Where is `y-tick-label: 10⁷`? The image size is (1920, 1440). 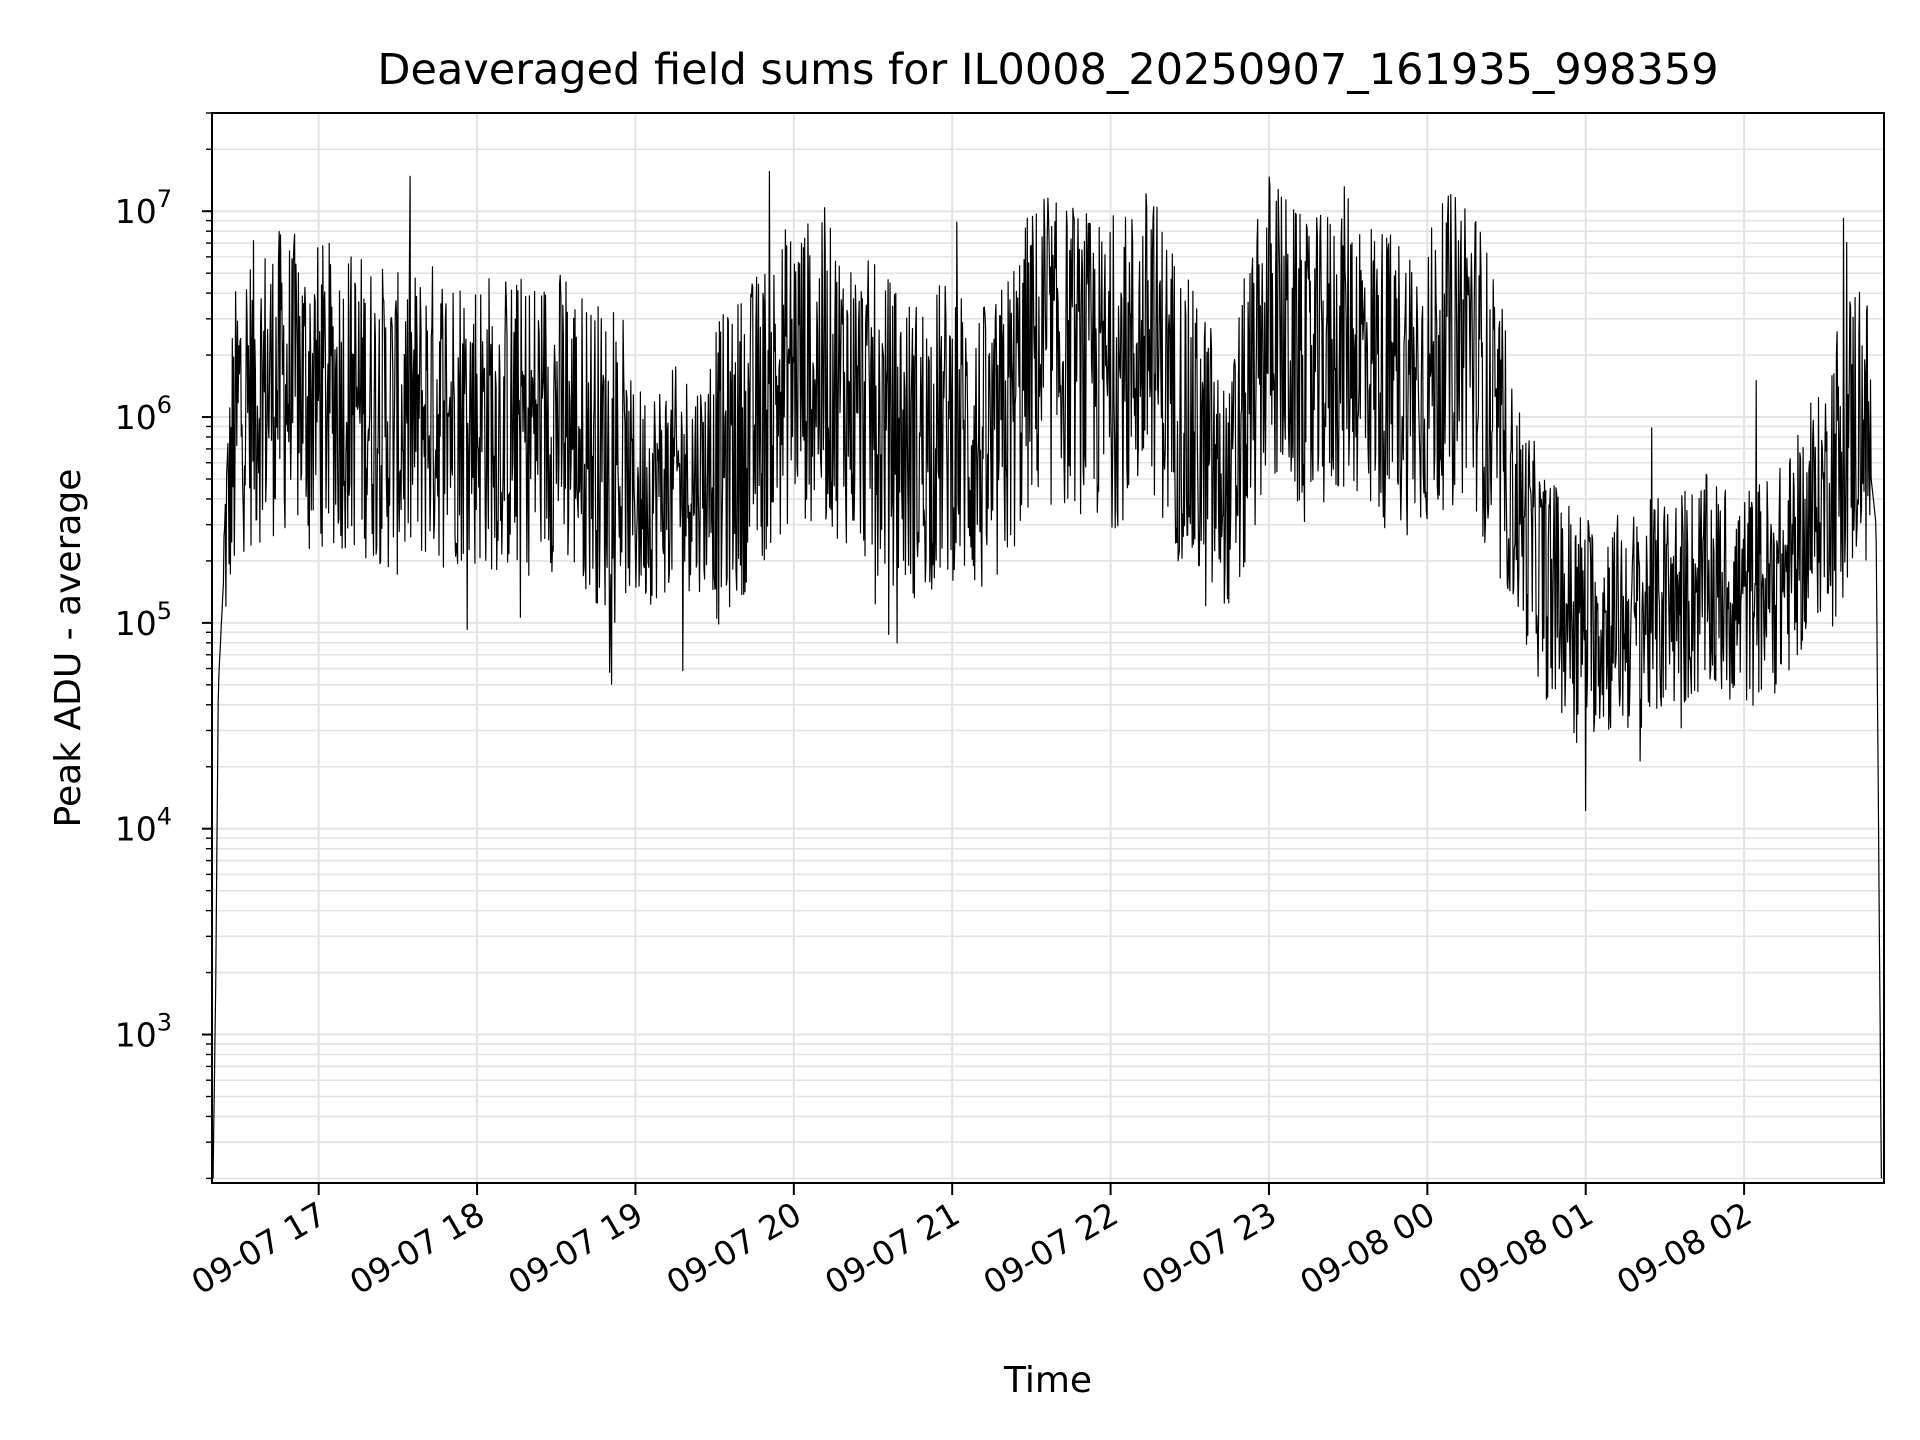 y-tick-label: 10⁷ is located at coordinates (143, 208).